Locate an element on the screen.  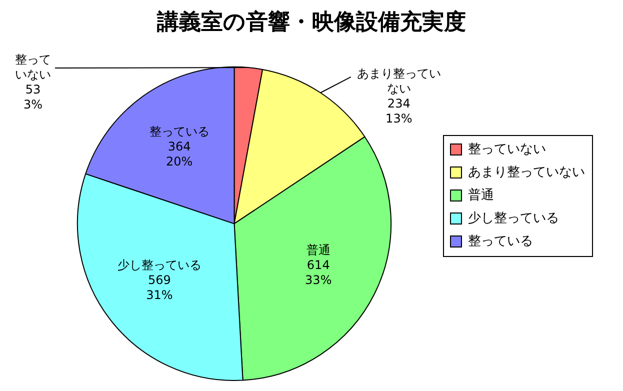
slice-label: あまり整っていない is located at coordinates (398, 81).